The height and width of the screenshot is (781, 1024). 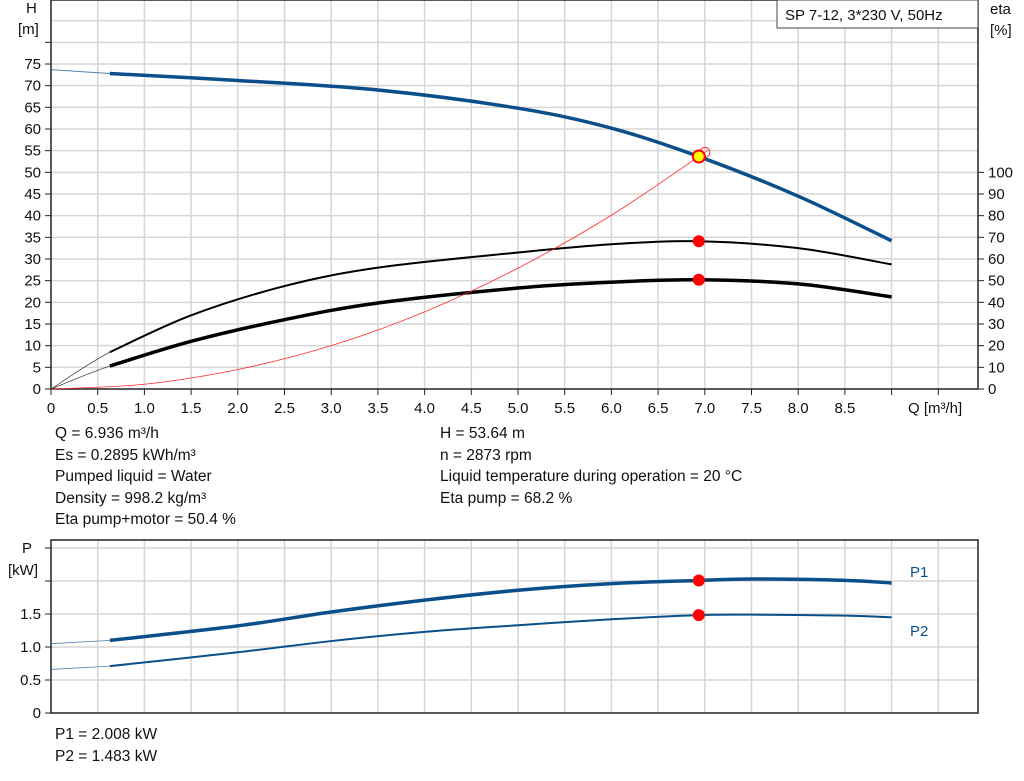 What do you see at coordinates (864, 15) in the screenshot?
I see `legend-title: SP 7-12, 3*230 V, 50Hz` at bounding box center [864, 15].